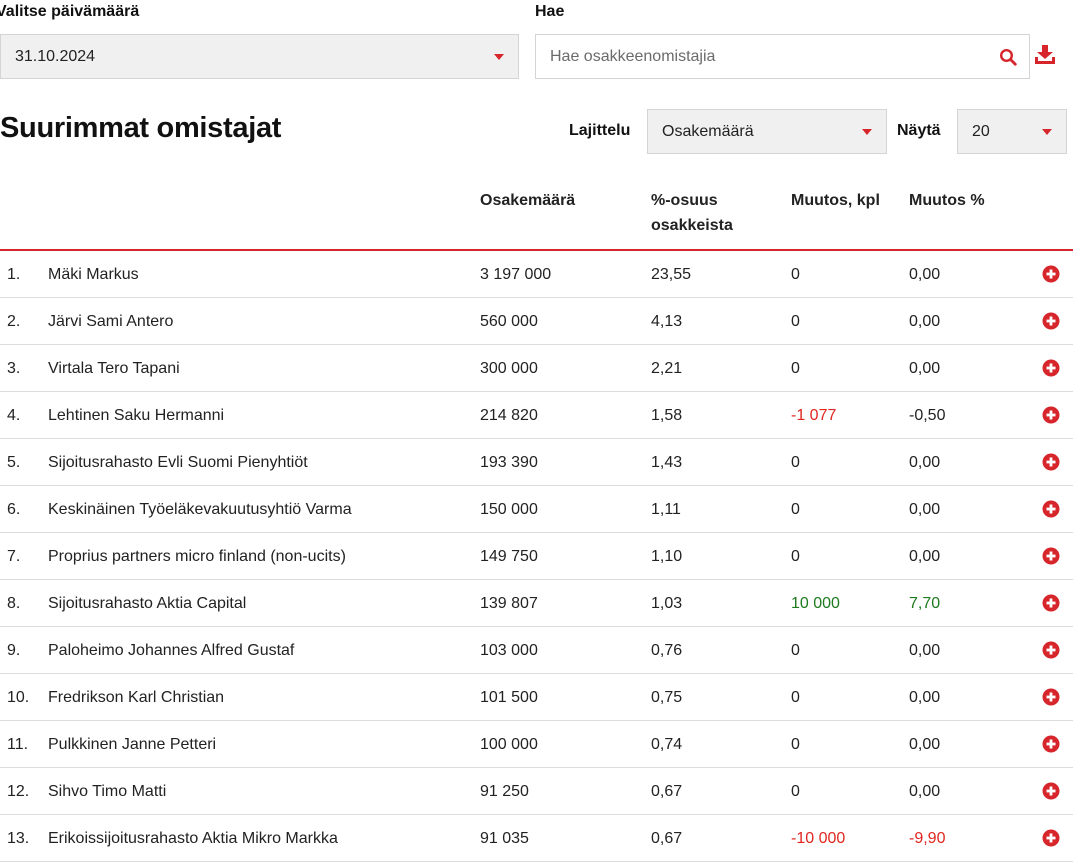 Image resolution: width=1073 pixels, height=864 pixels. I want to click on show-label: Näytä, so click(919, 130).